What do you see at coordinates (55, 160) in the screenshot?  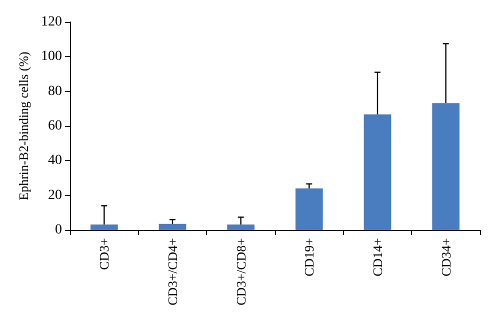 I see `y-tick-label: 40` at bounding box center [55, 160].